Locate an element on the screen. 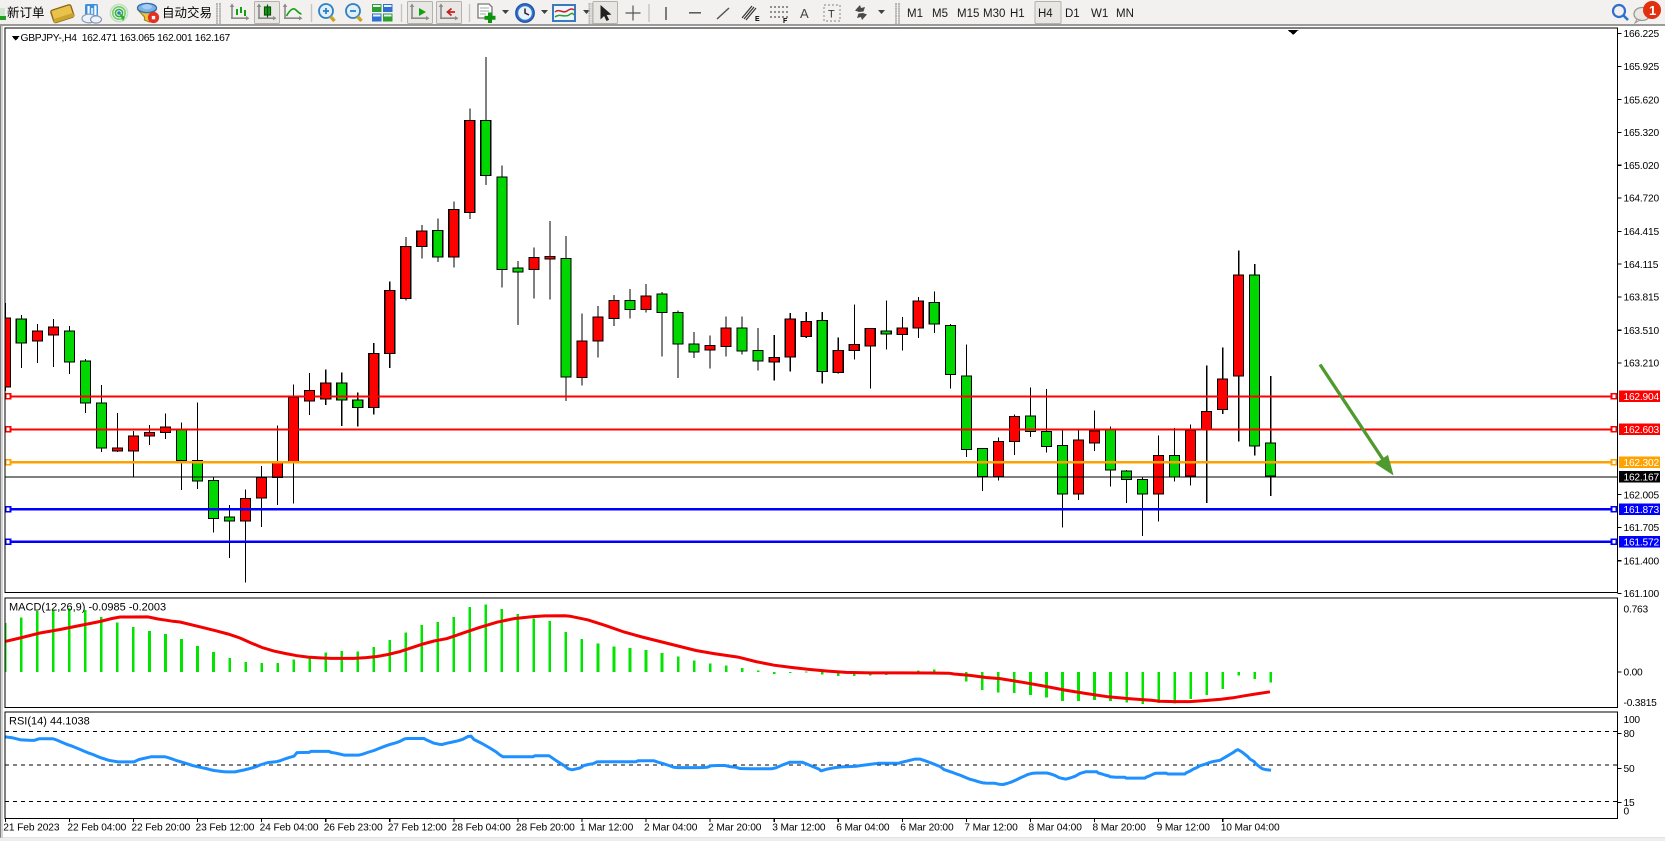  svg-text: W1 is located at coordinates (1099, 14).